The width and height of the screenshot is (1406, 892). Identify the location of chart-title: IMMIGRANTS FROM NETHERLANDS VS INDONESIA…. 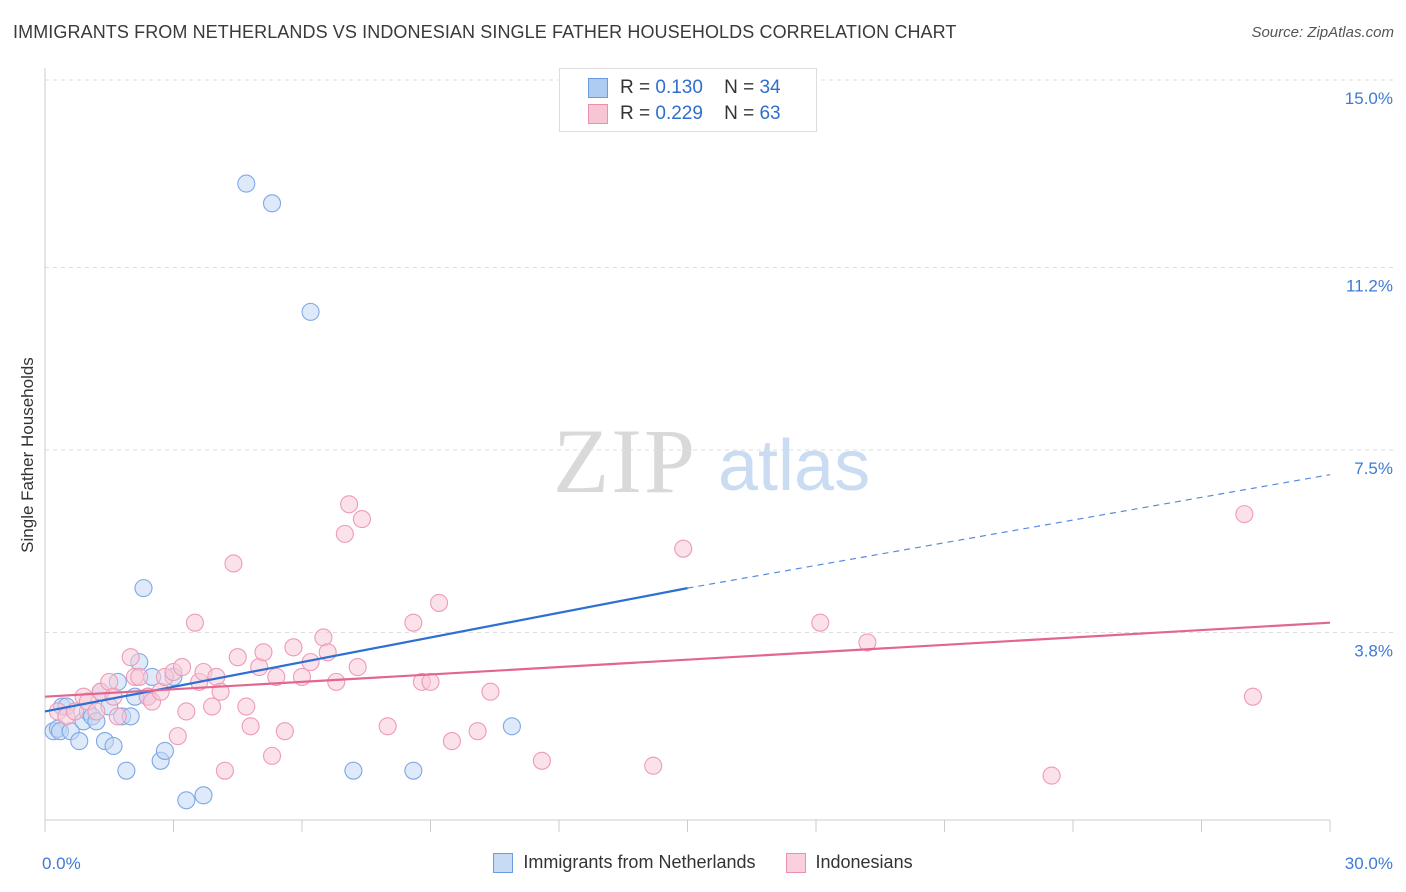
(485, 32).